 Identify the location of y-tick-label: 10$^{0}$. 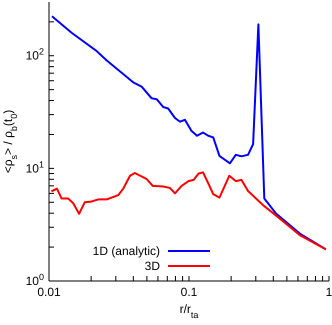
(35, 280).